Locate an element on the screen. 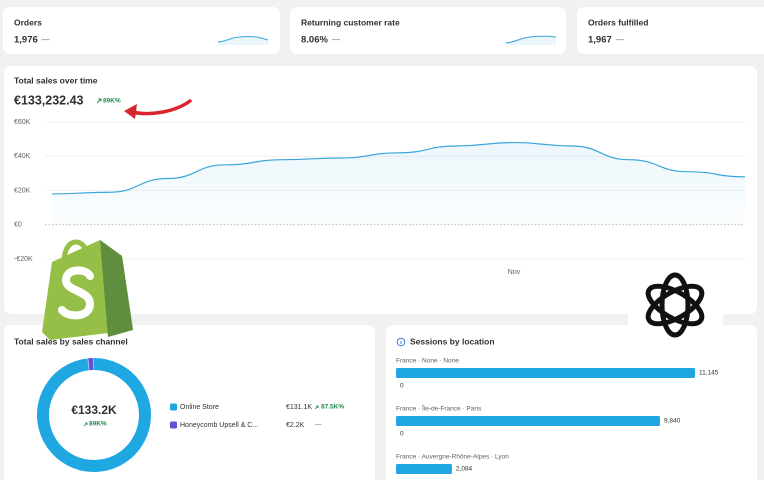 This screenshot has width=764, height=480. chart-title: Total sales over time is located at coordinates (56, 80).